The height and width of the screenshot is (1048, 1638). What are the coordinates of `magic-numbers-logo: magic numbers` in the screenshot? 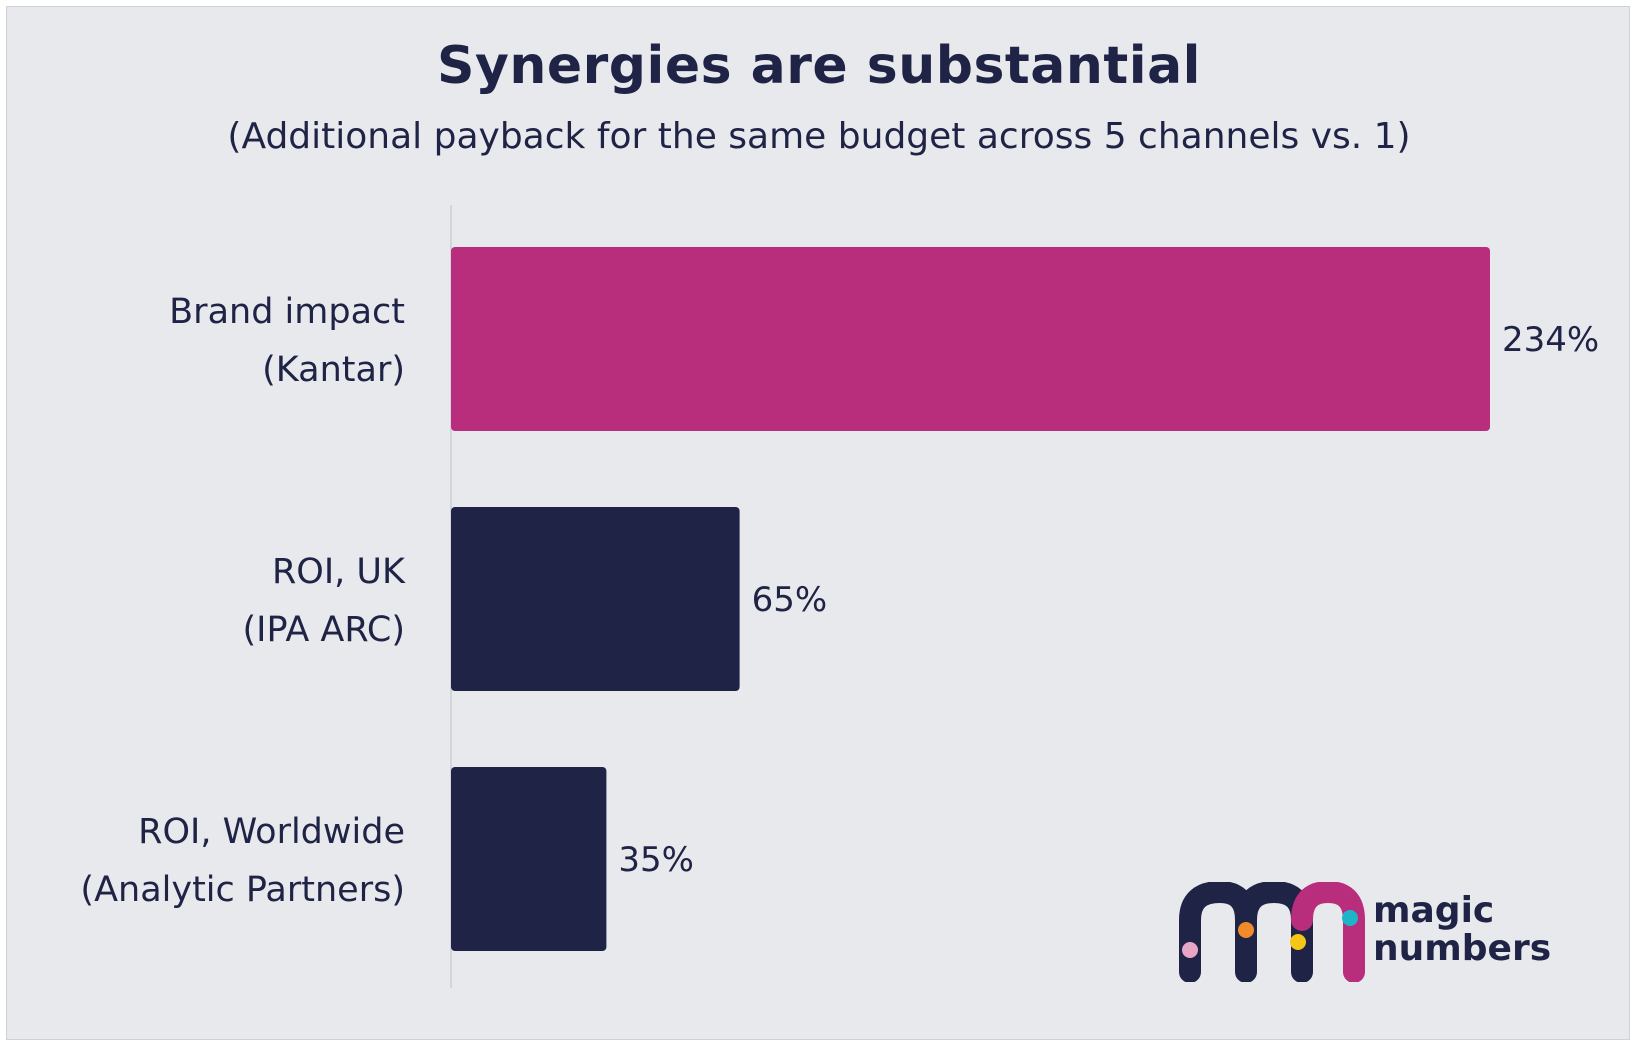 It's located at (1383, 931).